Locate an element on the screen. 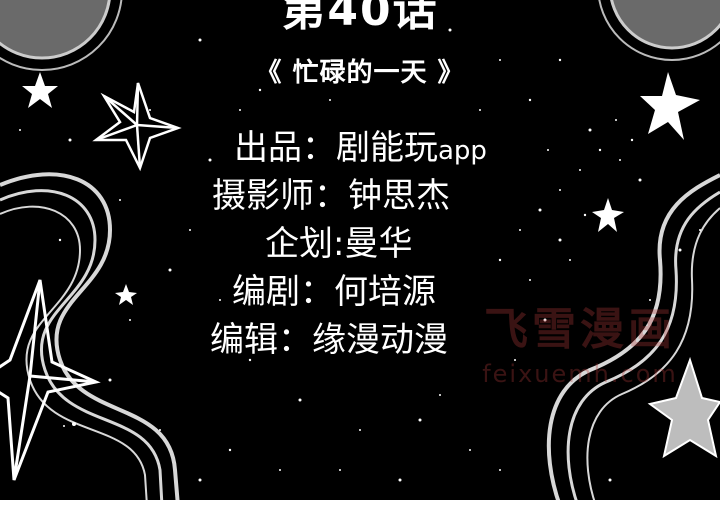  credit-label: 摄影师： is located at coordinates (280, 196).